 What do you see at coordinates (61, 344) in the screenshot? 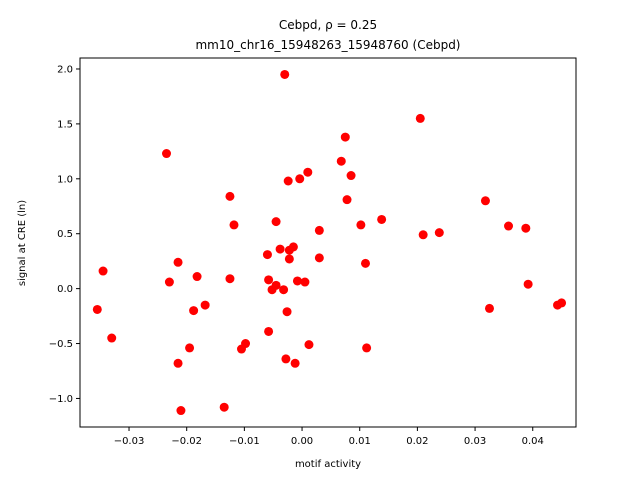
I see `y-tick-label: −0.5` at bounding box center [61, 344].